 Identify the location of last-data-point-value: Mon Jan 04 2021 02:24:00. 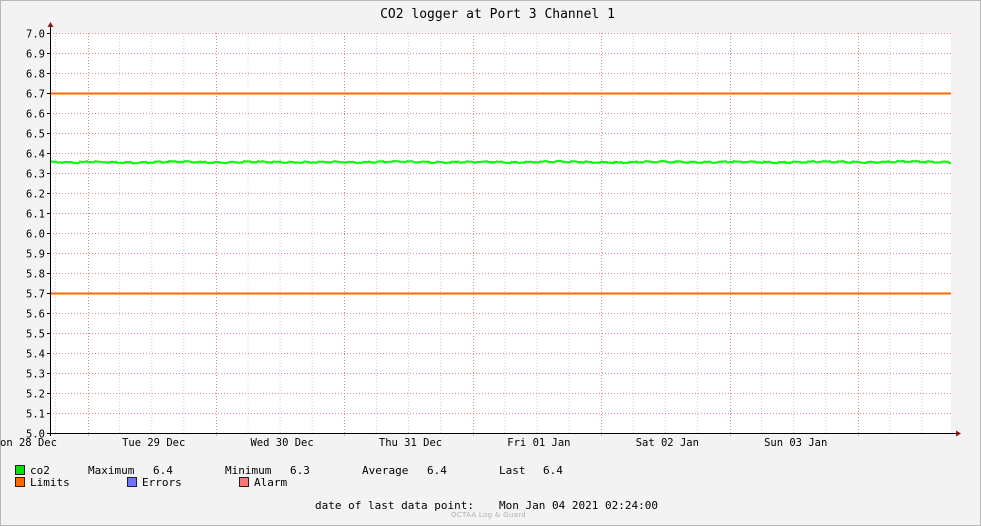
(578, 505).